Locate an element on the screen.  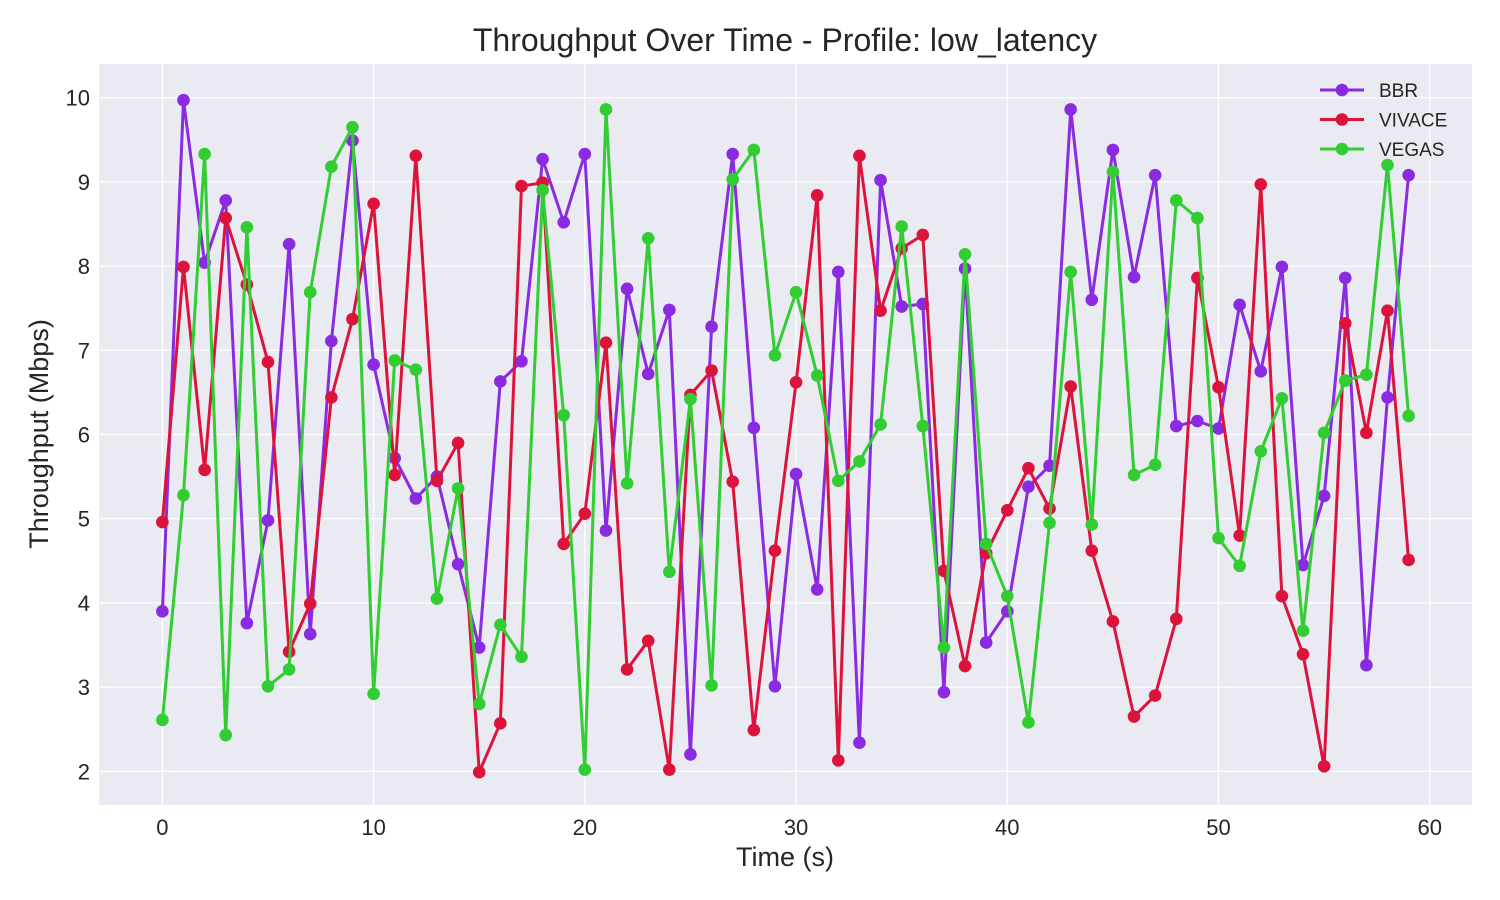
x-tick-label: 60 is located at coordinates (1430, 827).